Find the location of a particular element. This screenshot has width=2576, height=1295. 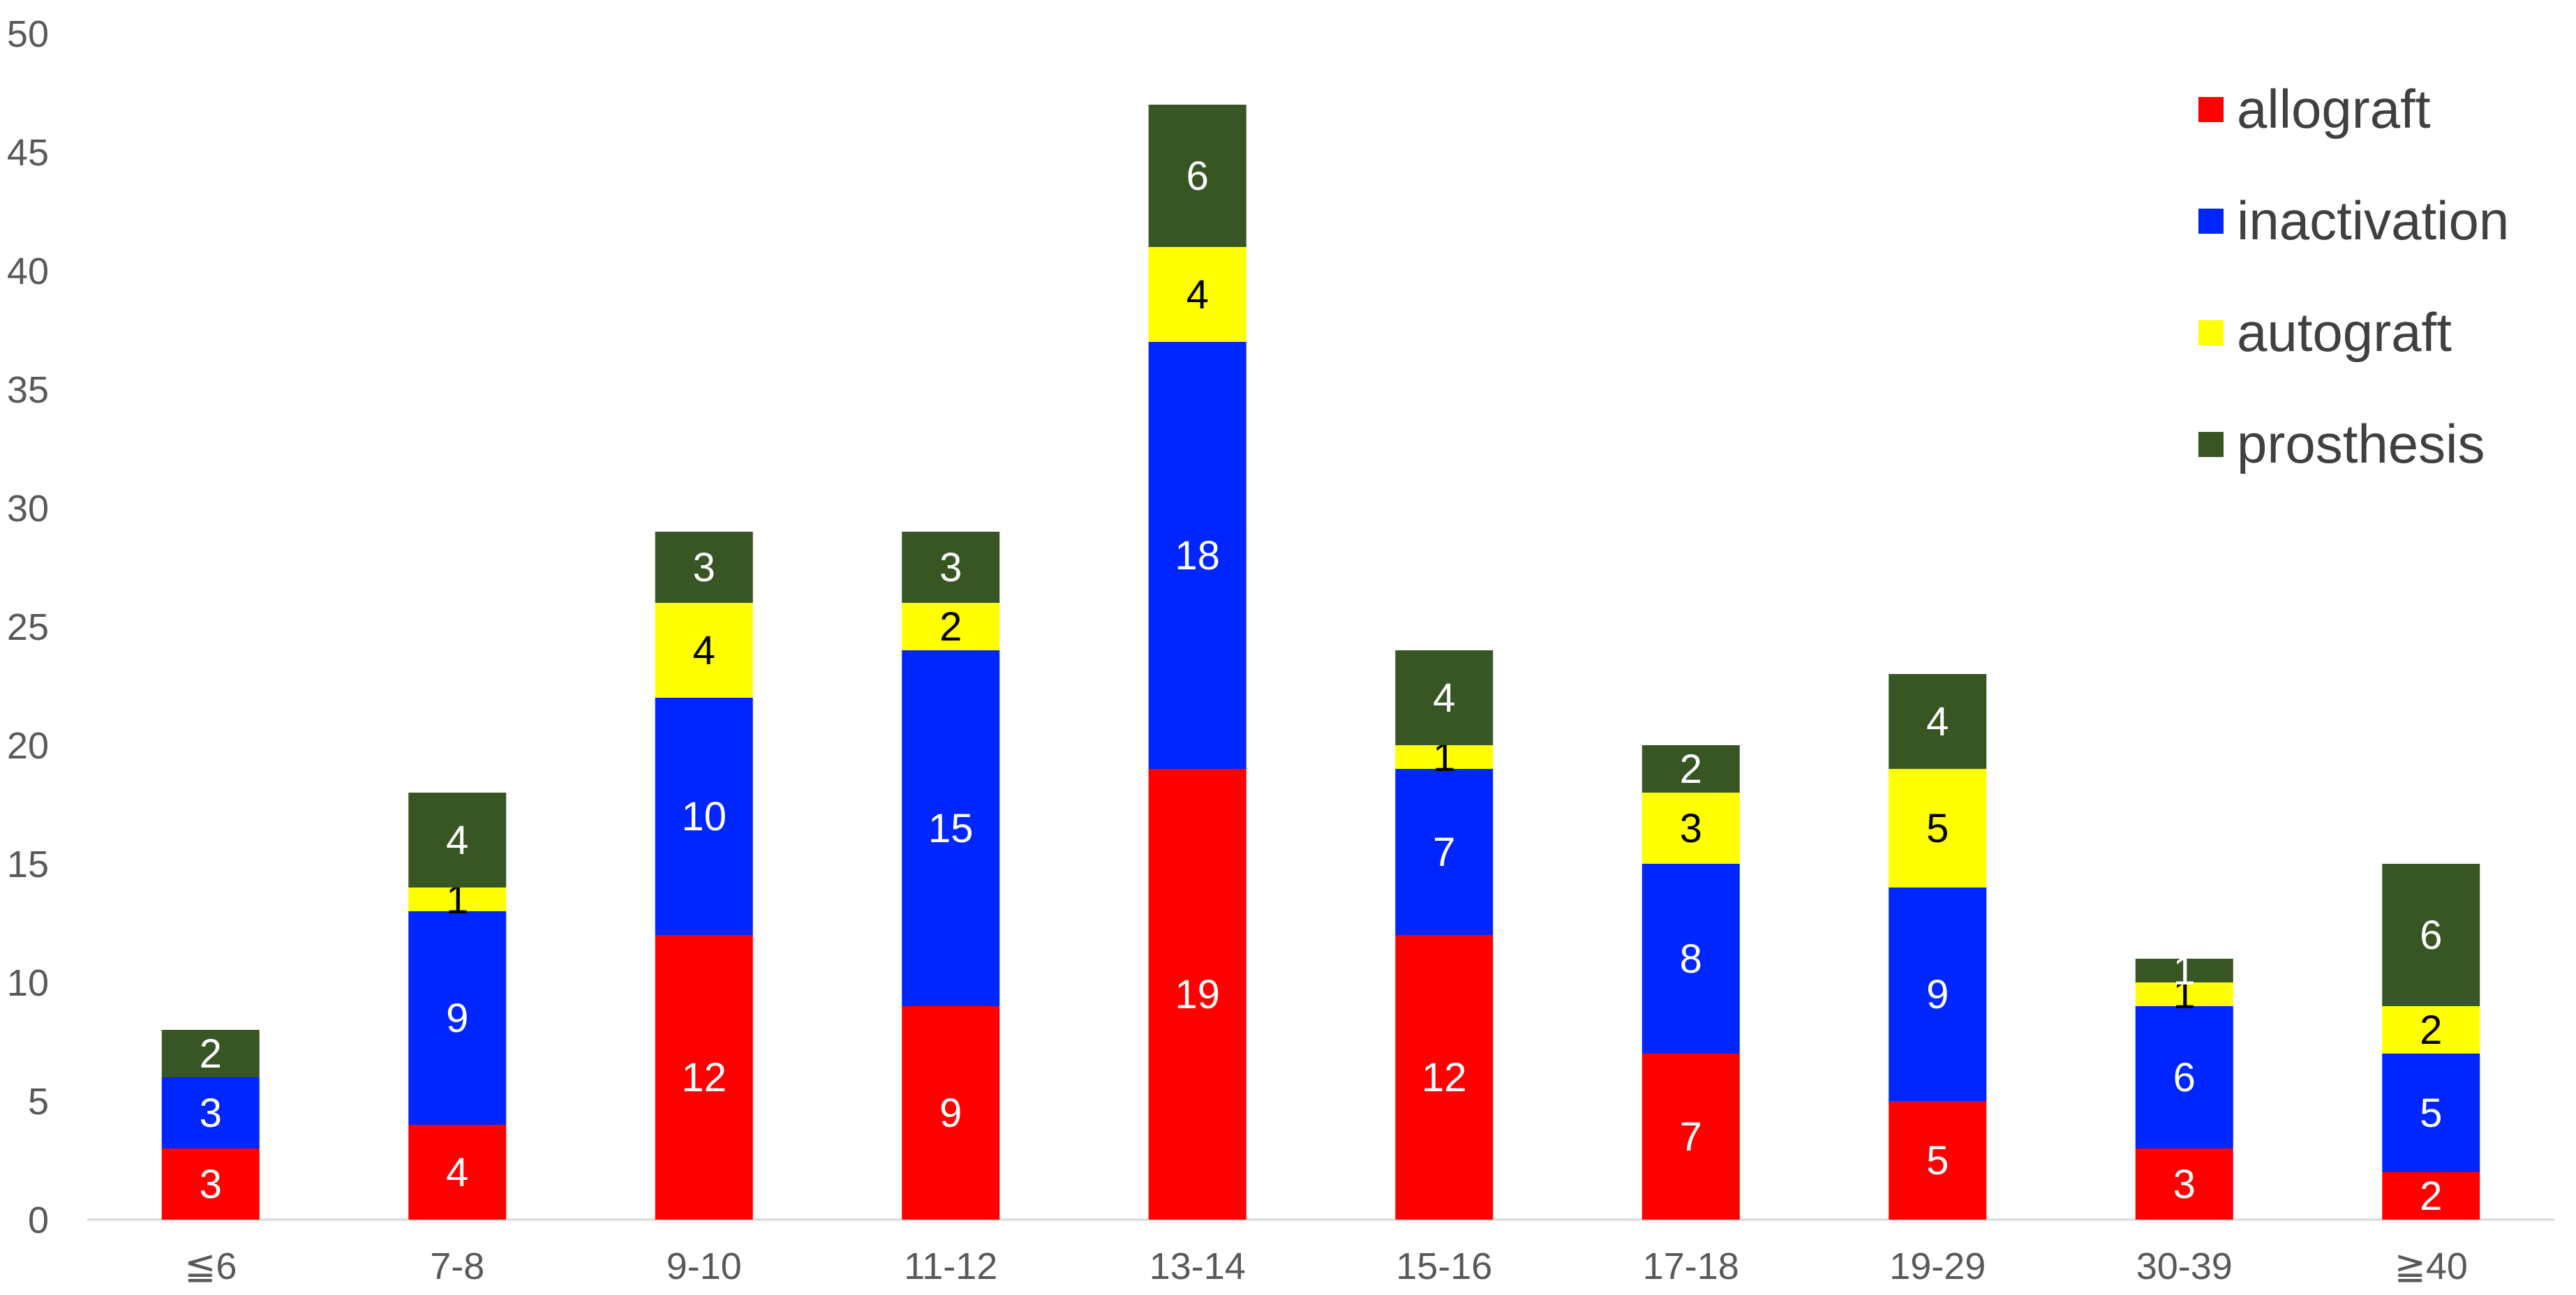

data-label-autograft: 5 is located at coordinates (1938, 828).